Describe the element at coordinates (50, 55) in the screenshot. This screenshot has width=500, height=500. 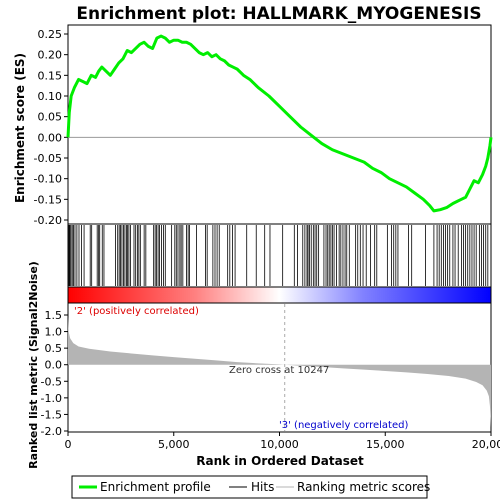
I see `es-y-tick-label: 0.20` at that location.